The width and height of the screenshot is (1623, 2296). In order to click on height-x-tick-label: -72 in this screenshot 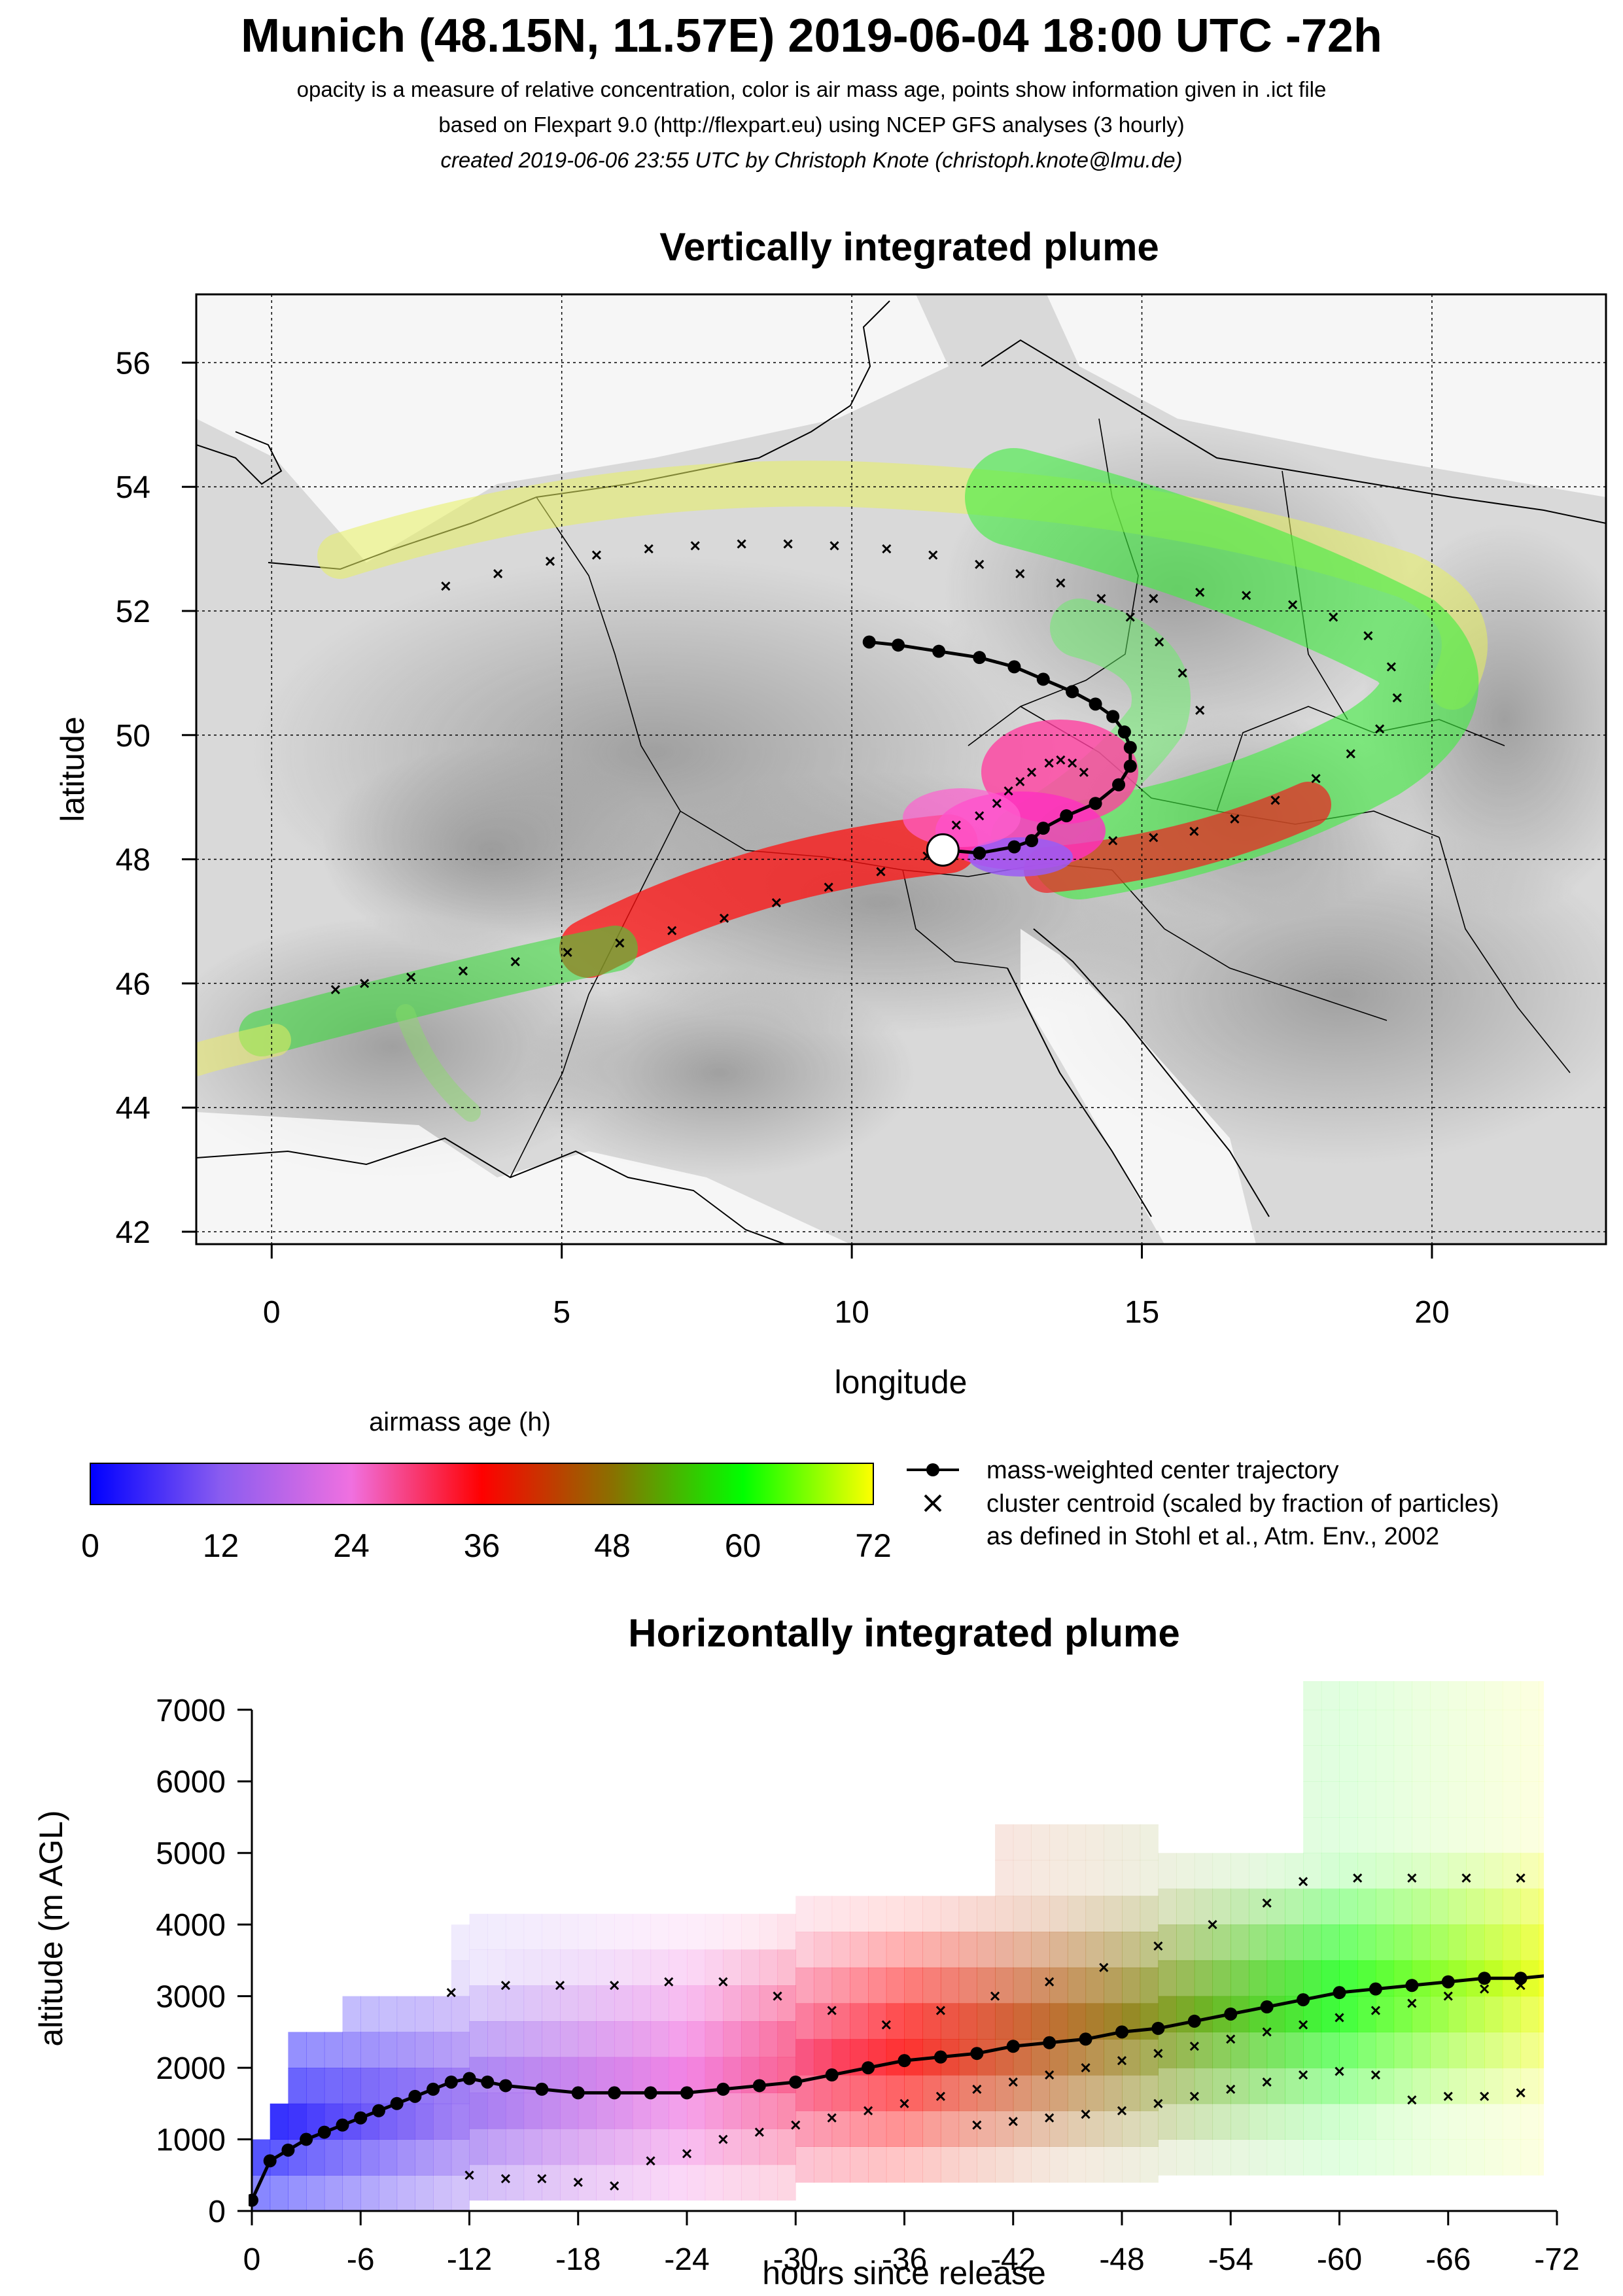, I will do `click(1556, 2259)`.